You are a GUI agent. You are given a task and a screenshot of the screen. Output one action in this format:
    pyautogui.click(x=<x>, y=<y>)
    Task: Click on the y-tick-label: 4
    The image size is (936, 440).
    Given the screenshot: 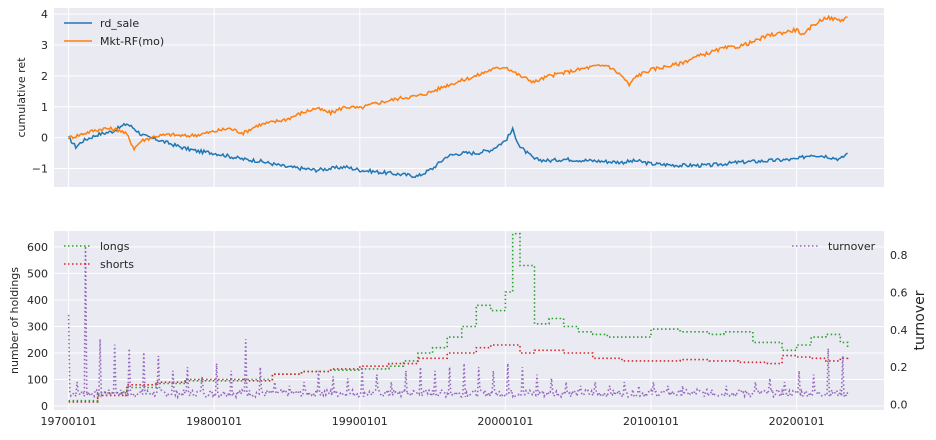 What is the action you would take?
    pyautogui.click(x=44, y=14)
    